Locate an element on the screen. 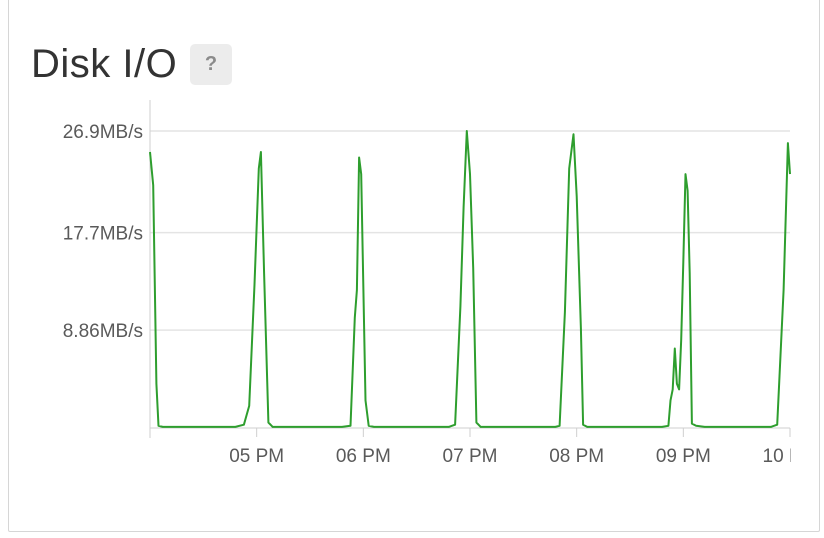  y-tick-label: 17.7MB/s is located at coordinates (103, 234).